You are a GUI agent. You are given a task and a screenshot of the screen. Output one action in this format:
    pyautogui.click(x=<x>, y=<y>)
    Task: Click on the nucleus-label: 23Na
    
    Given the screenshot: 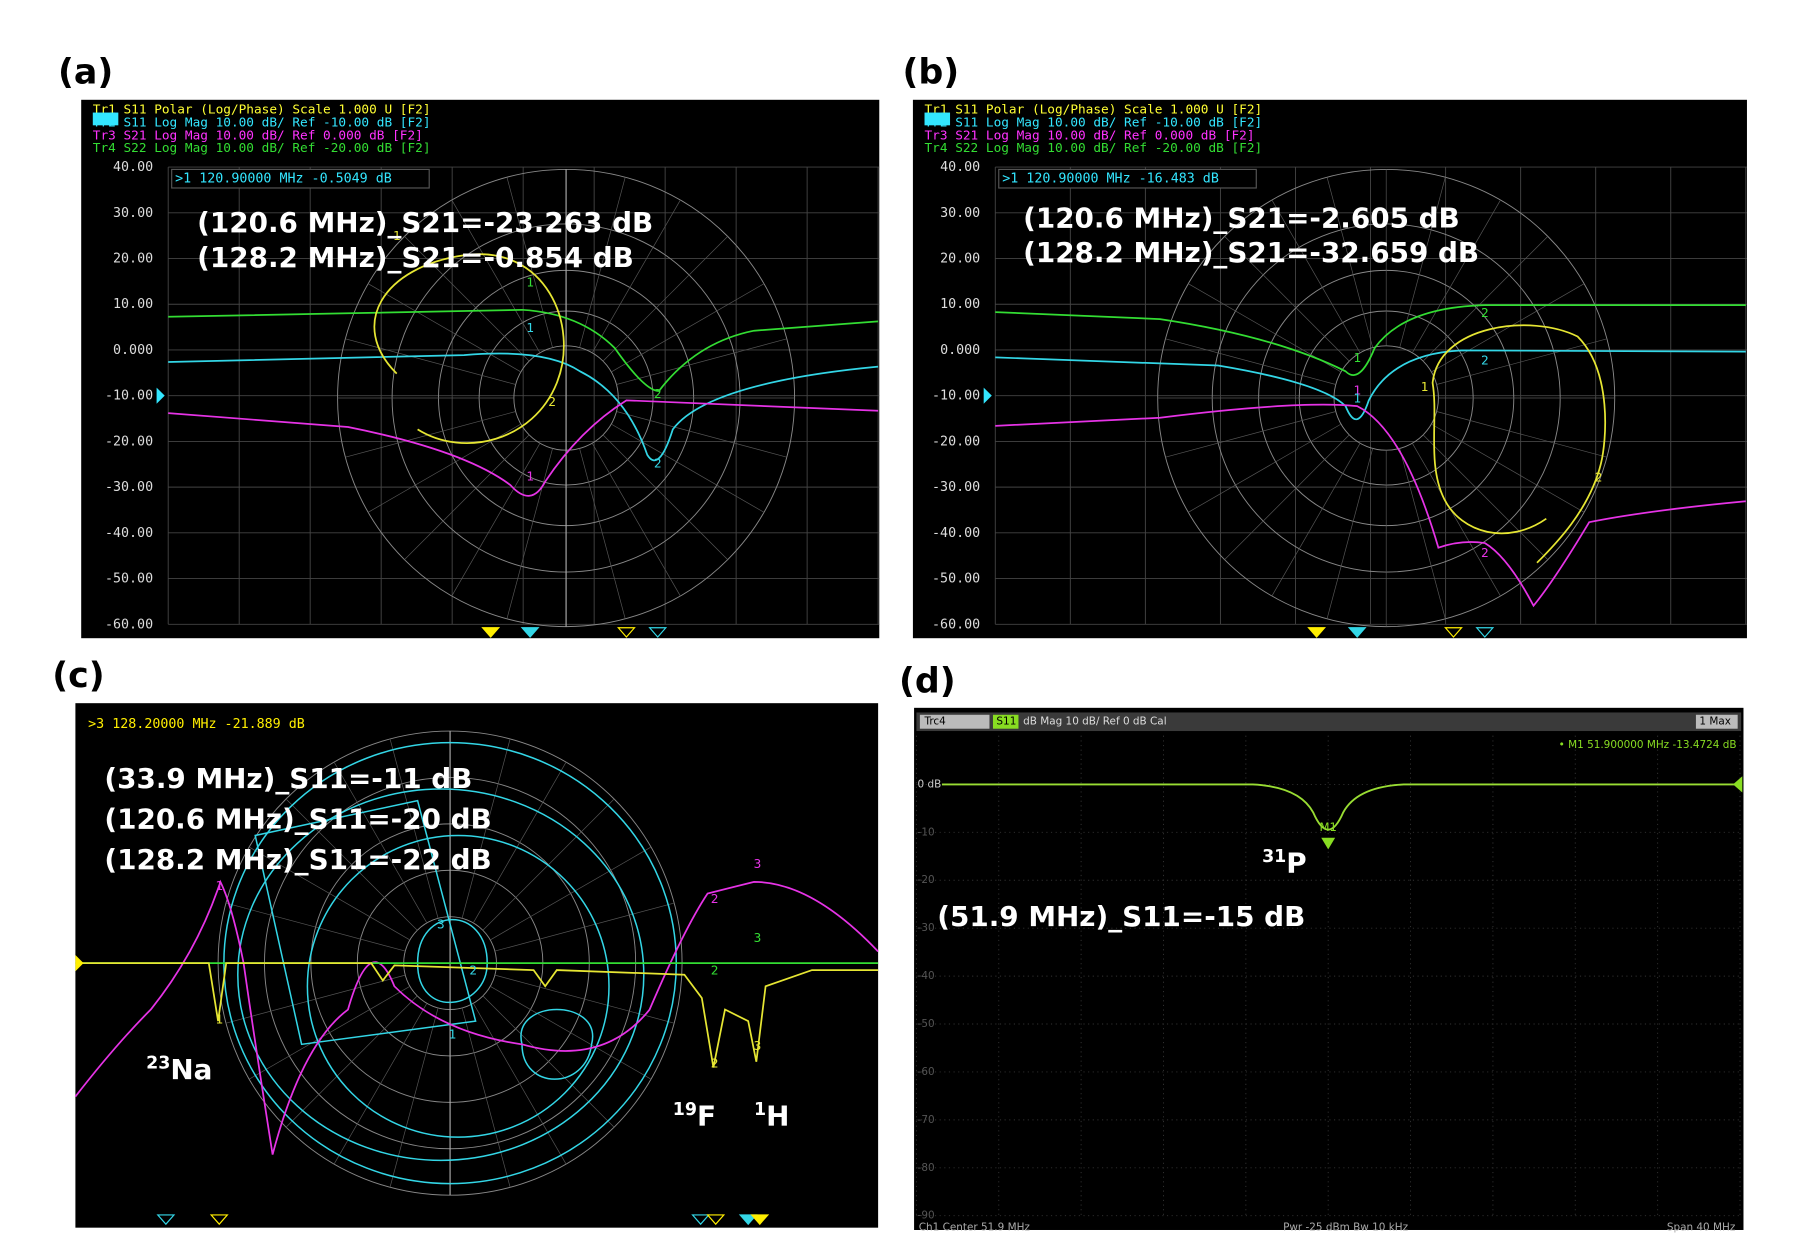 What is the action you would take?
    pyautogui.click(x=179, y=1069)
    